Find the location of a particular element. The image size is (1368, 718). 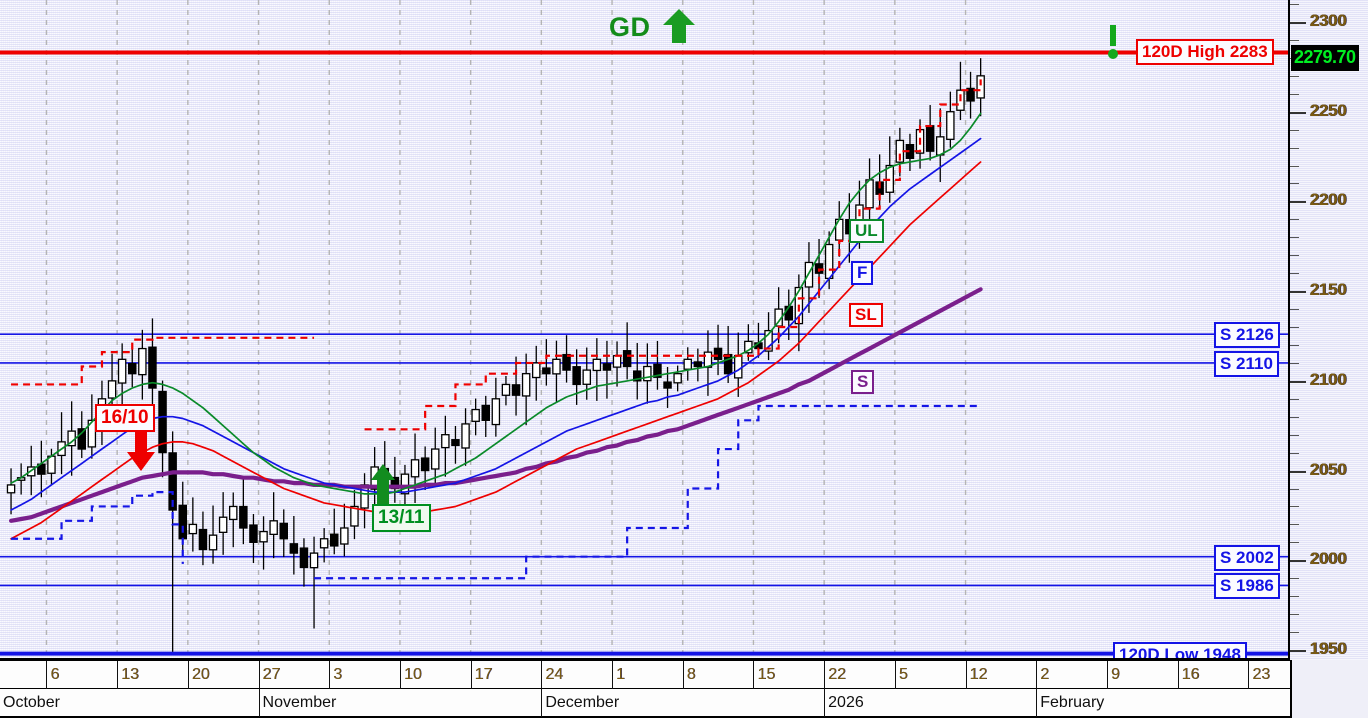

date-axis-day: 16 is located at coordinates (1213, 675).